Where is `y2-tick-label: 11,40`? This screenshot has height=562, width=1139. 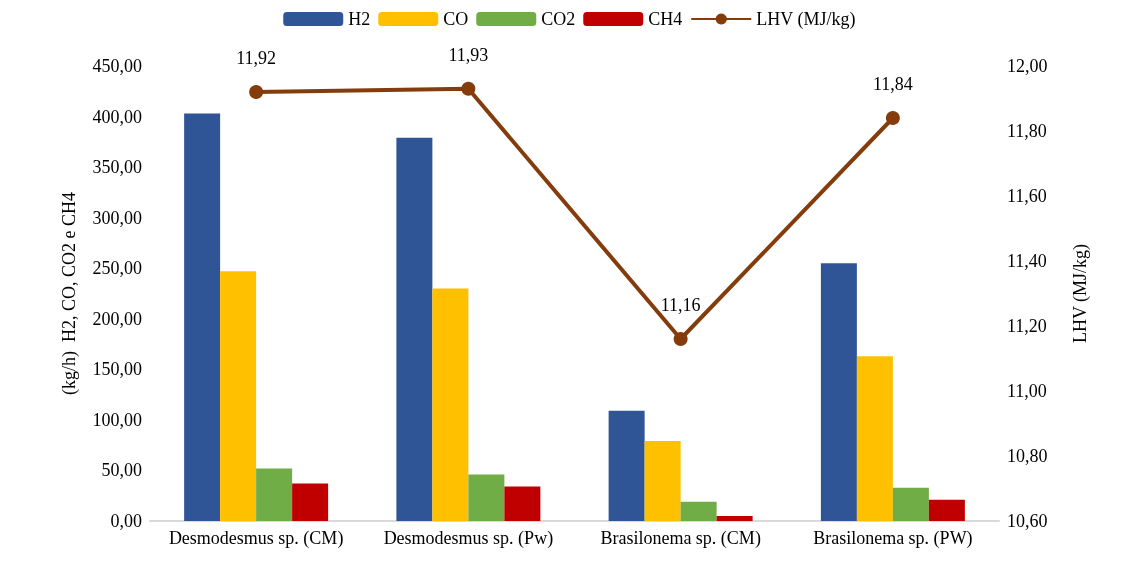 y2-tick-label: 11,40 is located at coordinates (1027, 261).